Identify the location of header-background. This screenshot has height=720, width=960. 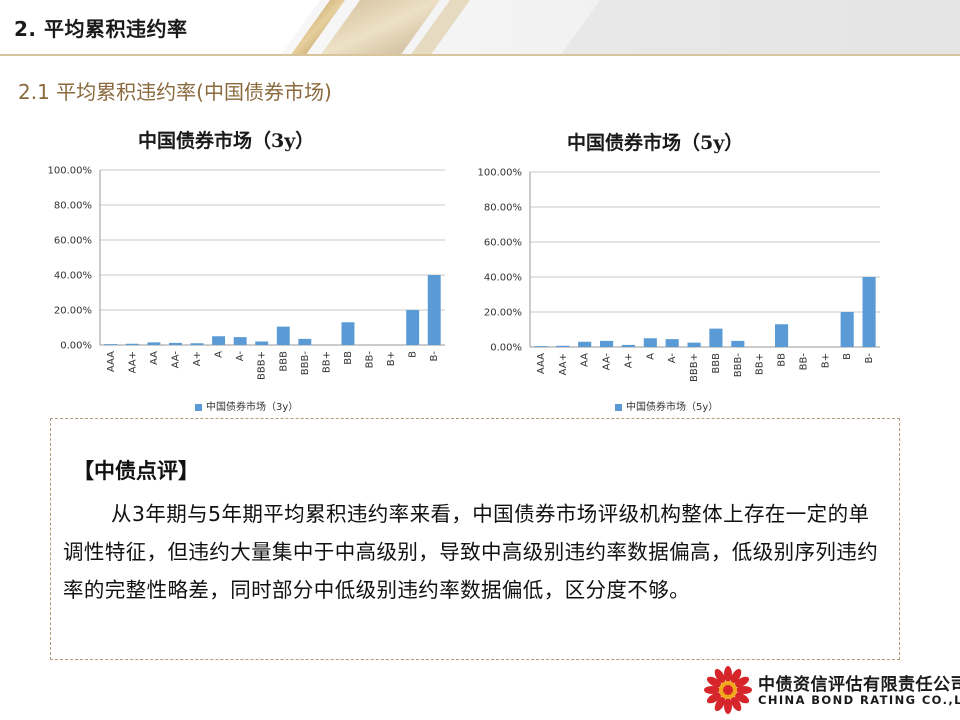
(480, 28).